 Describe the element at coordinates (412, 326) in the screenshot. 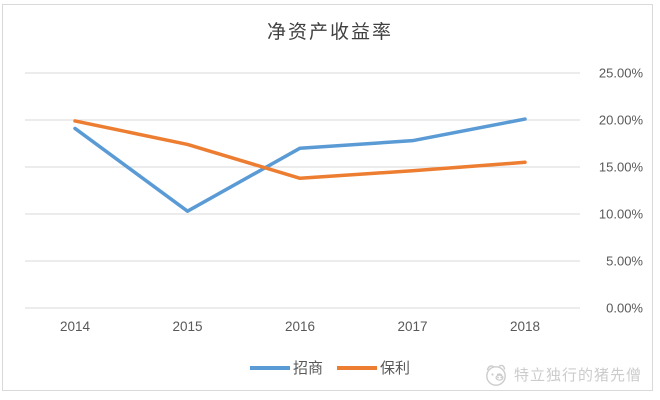

I see `x-tick-label: 2017` at that location.